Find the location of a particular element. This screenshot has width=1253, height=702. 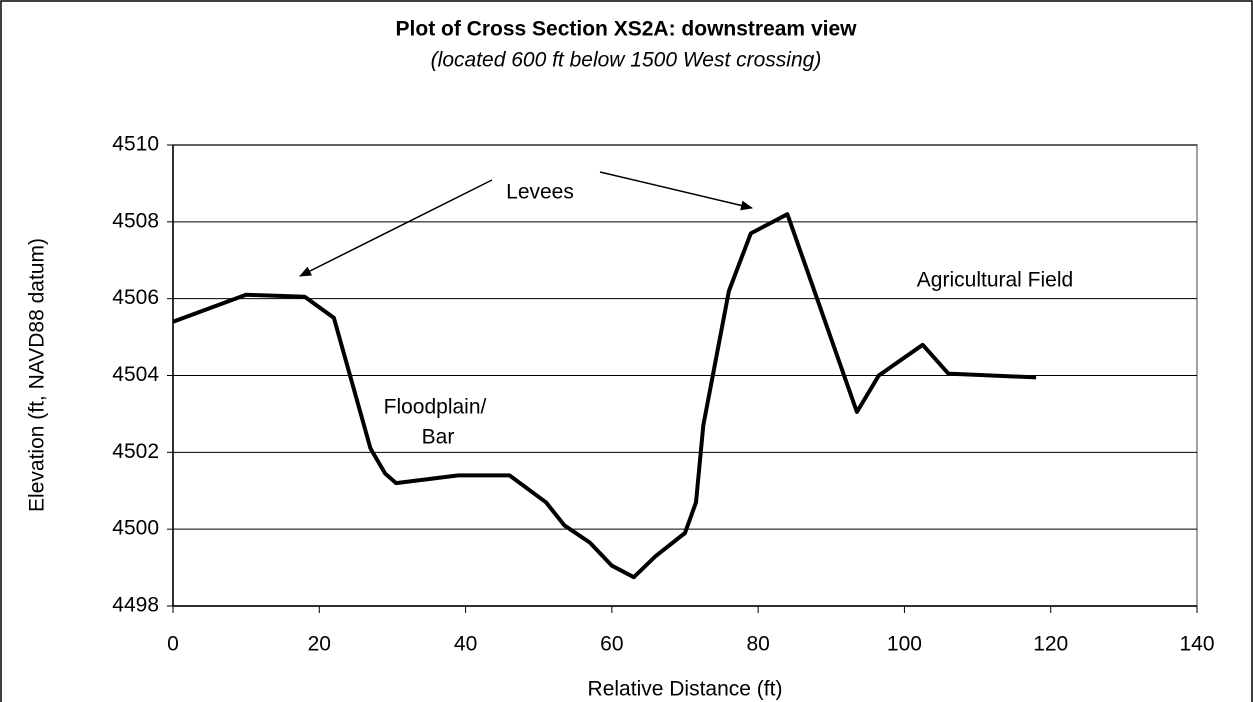

x-tick-label: 120 is located at coordinates (1050, 644).